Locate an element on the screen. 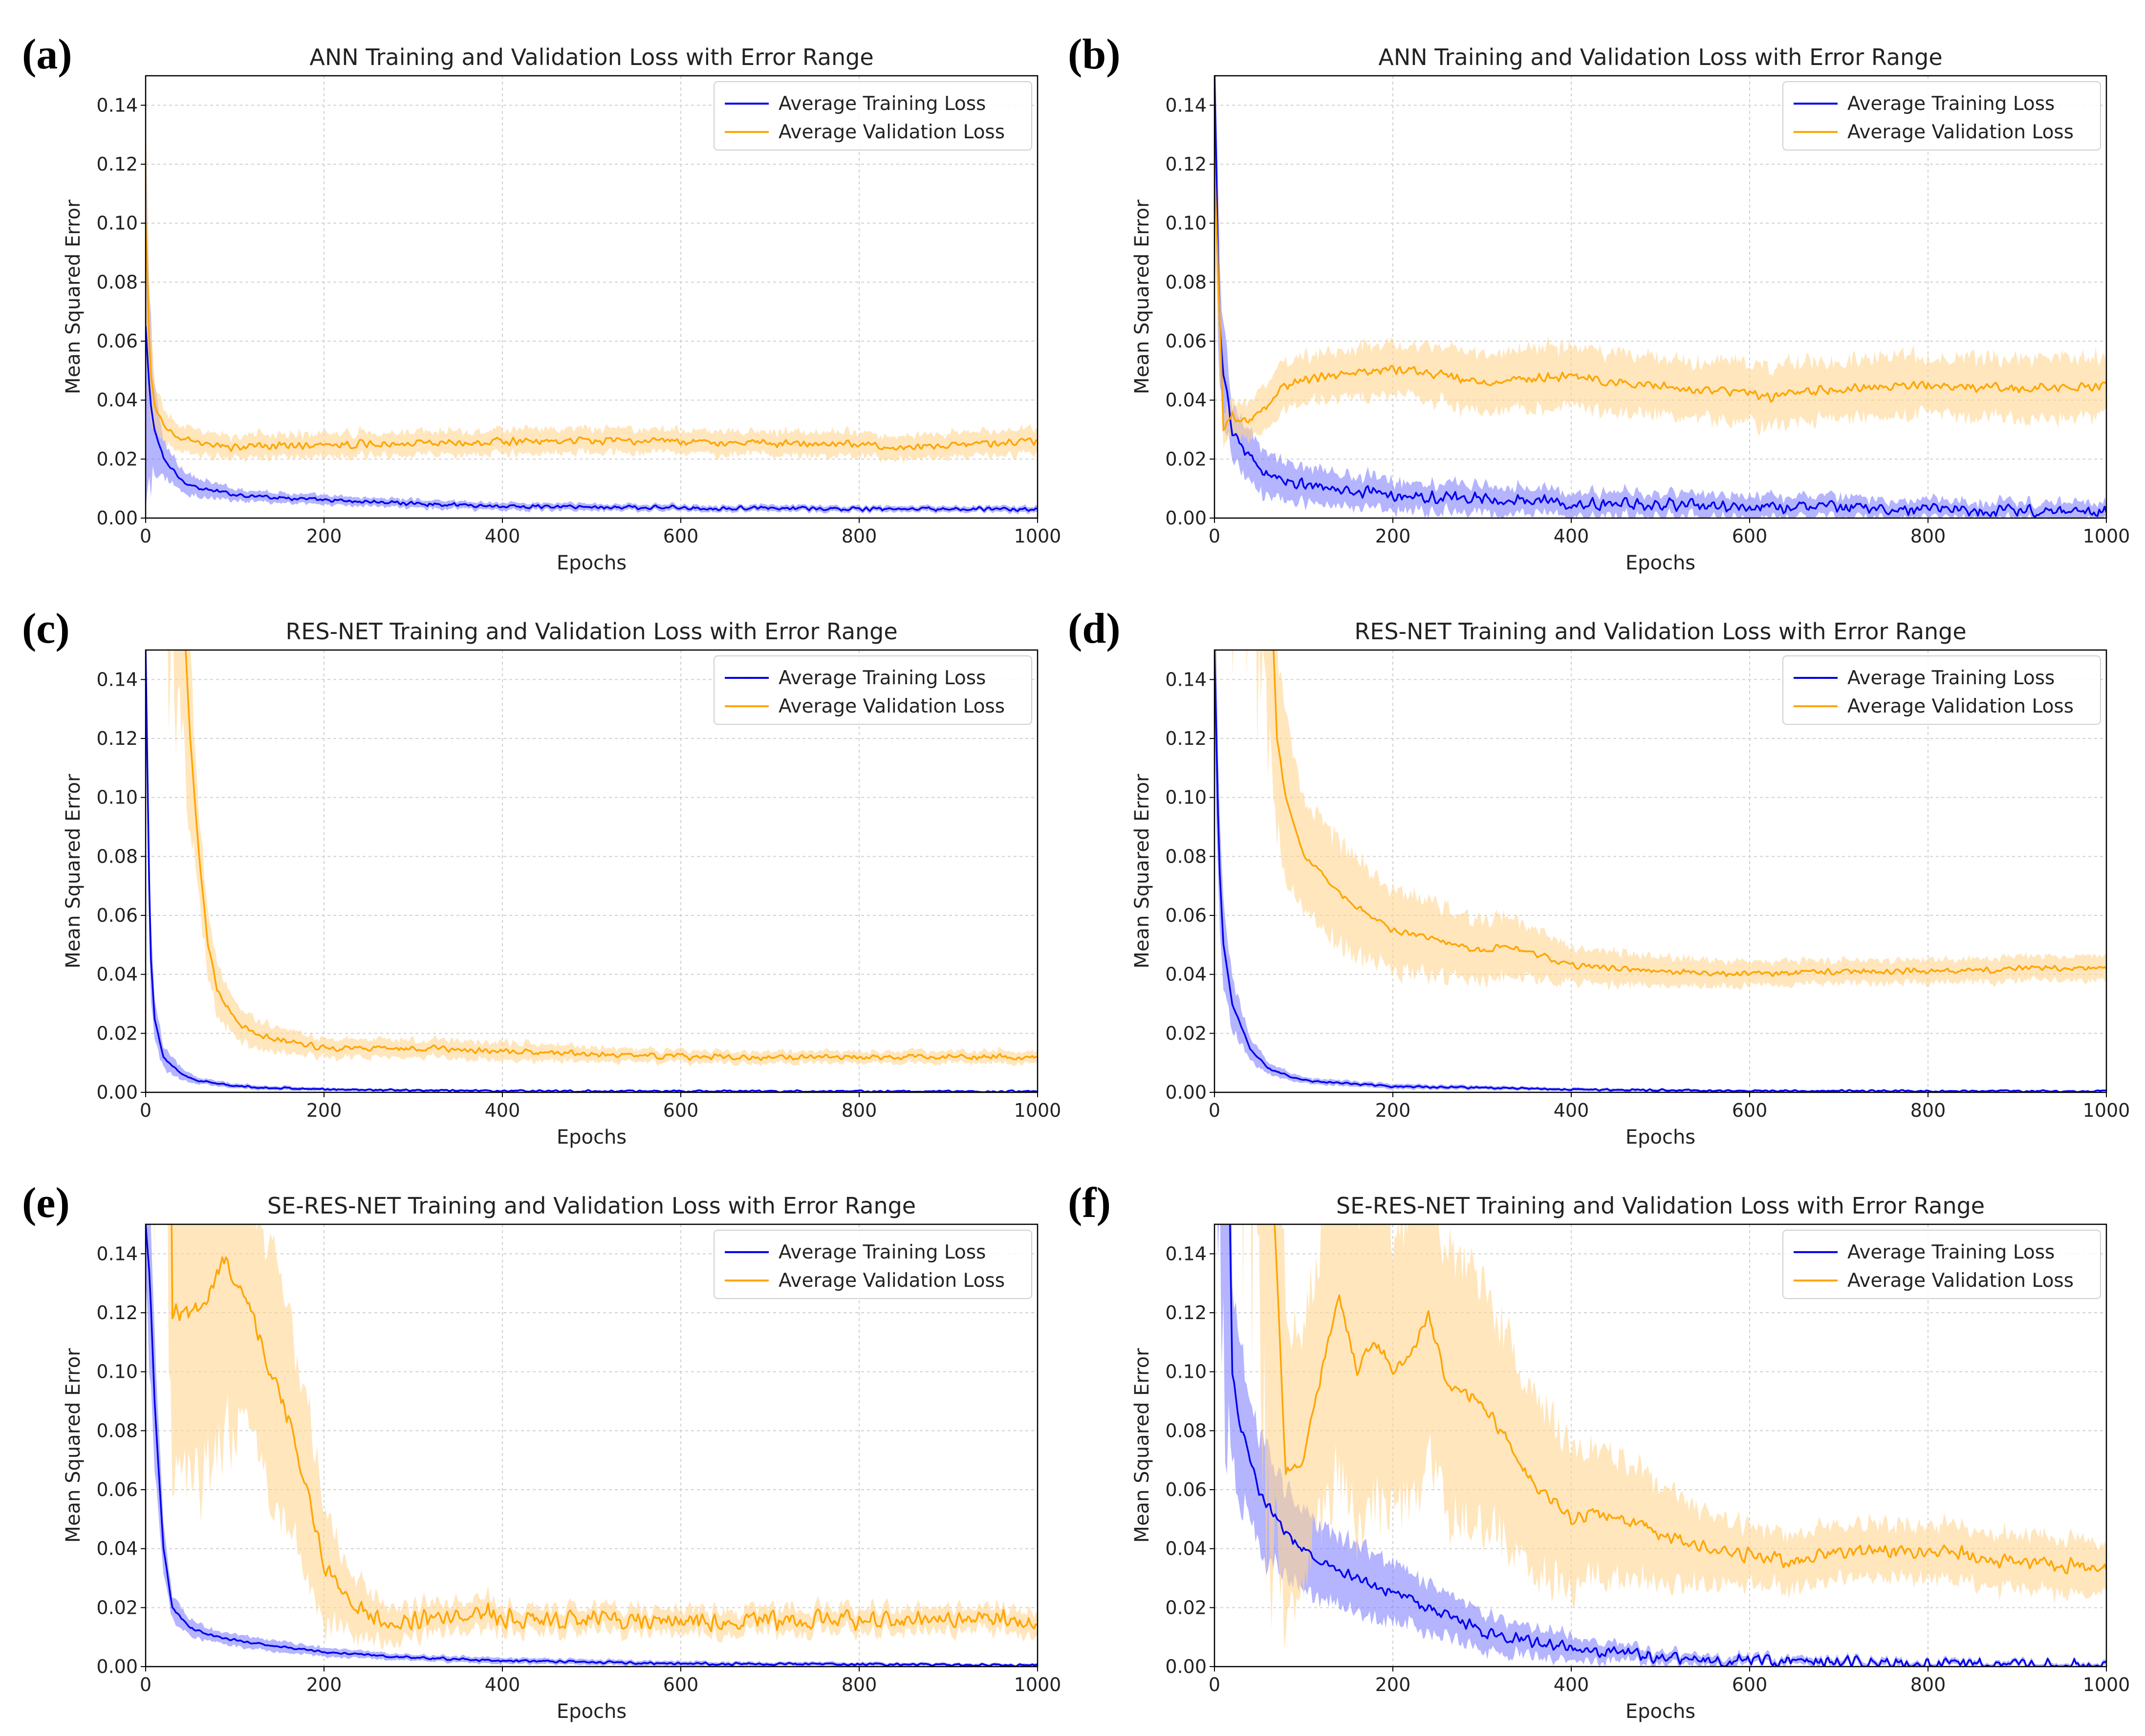 The image size is (2145, 1736). panel-letter: (b) is located at coordinates (1094, 54).